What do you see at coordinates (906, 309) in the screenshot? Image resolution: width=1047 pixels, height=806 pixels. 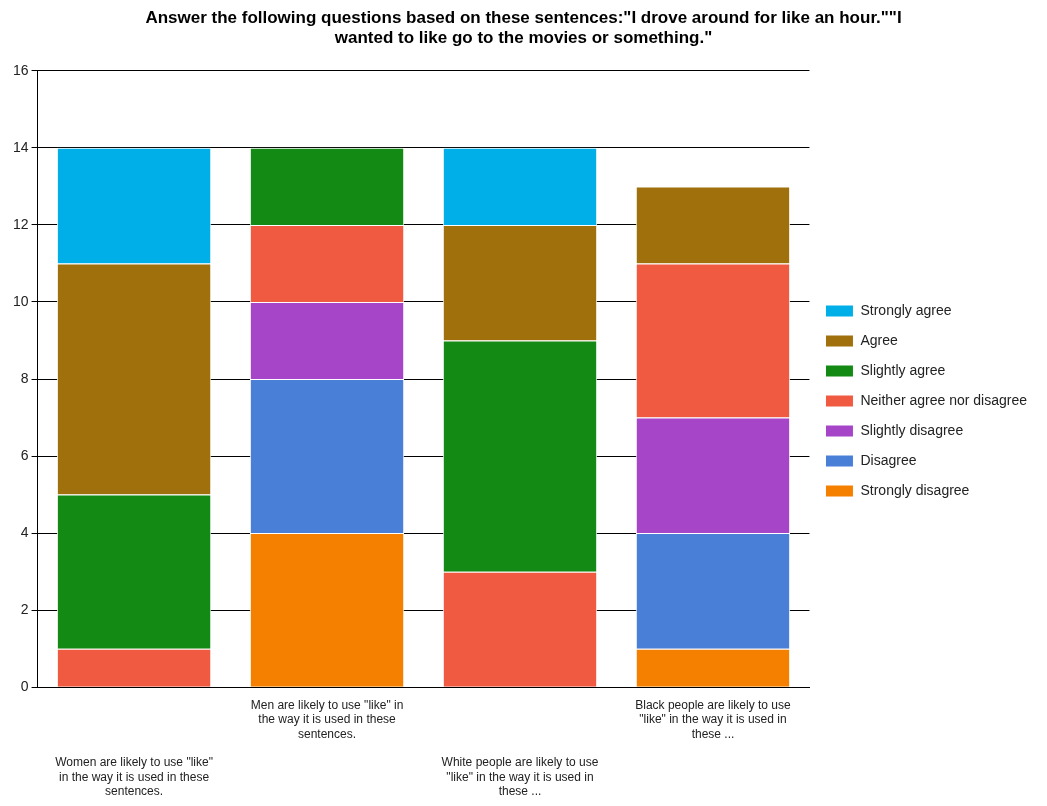 I see `legend-label: Strongly agree` at bounding box center [906, 309].